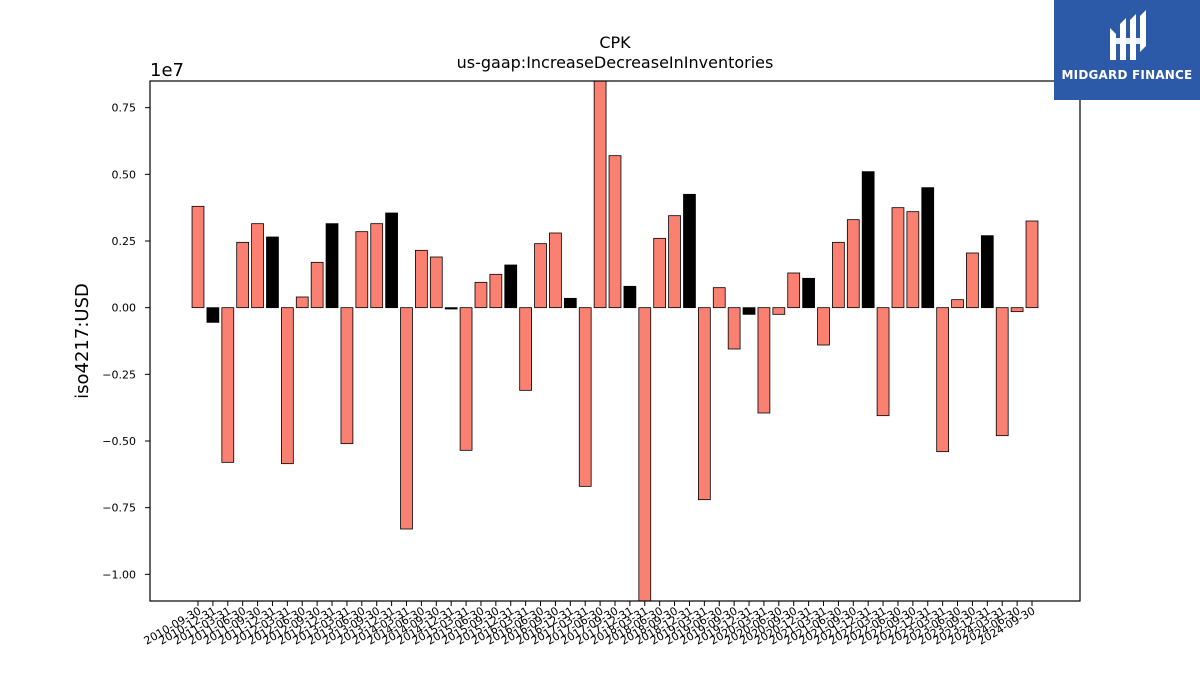 The image size is (1200, 675). I want to click on logo-text: MIDGARD FINANCE, so click(1127, 75).